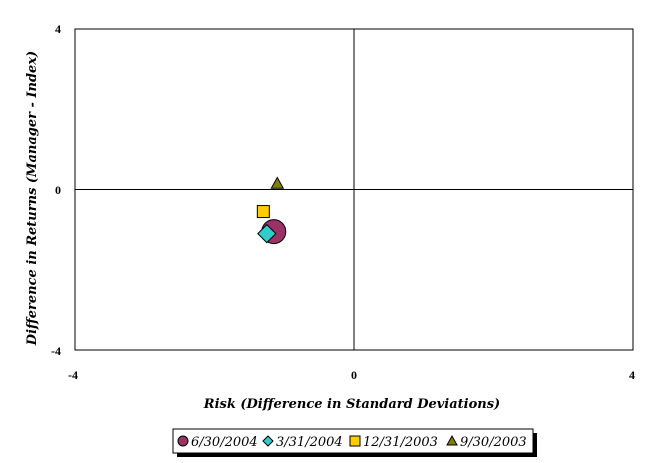  I want to click on x-tick-middle: 0, so click(354, 375).